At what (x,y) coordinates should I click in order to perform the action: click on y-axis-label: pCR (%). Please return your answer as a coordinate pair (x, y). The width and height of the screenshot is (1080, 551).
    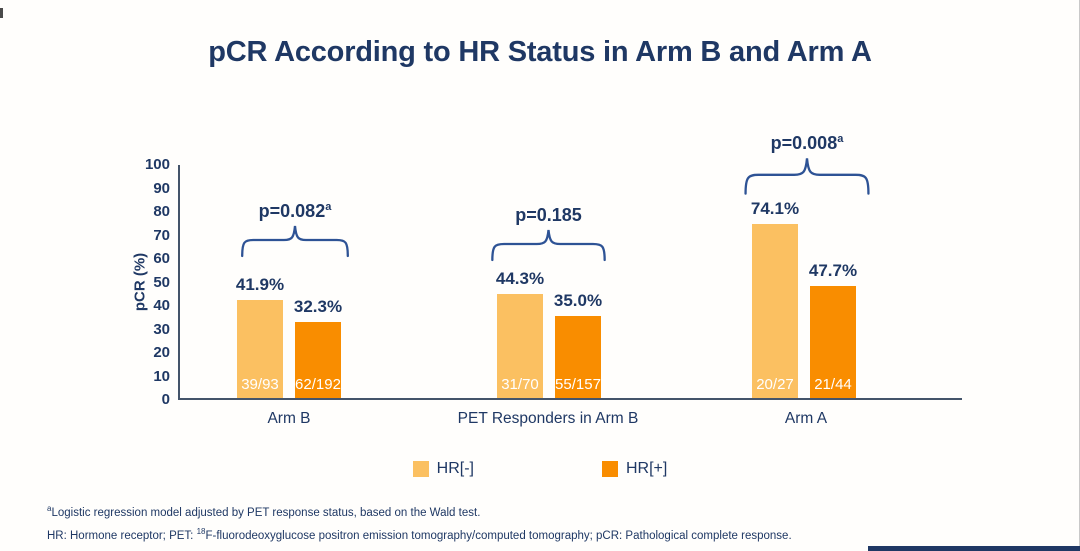
    Looking at the image, I should click on (140, 282).